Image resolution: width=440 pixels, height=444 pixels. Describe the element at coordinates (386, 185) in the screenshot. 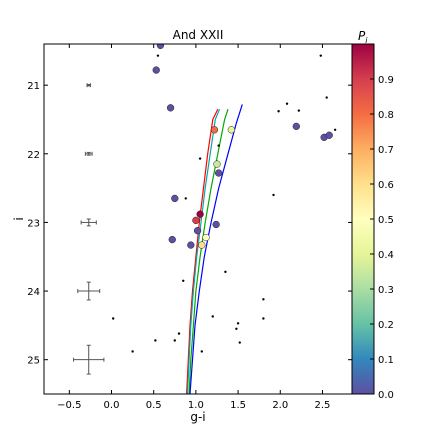

I see `colorbar-tick-label: 0.6` at that location.